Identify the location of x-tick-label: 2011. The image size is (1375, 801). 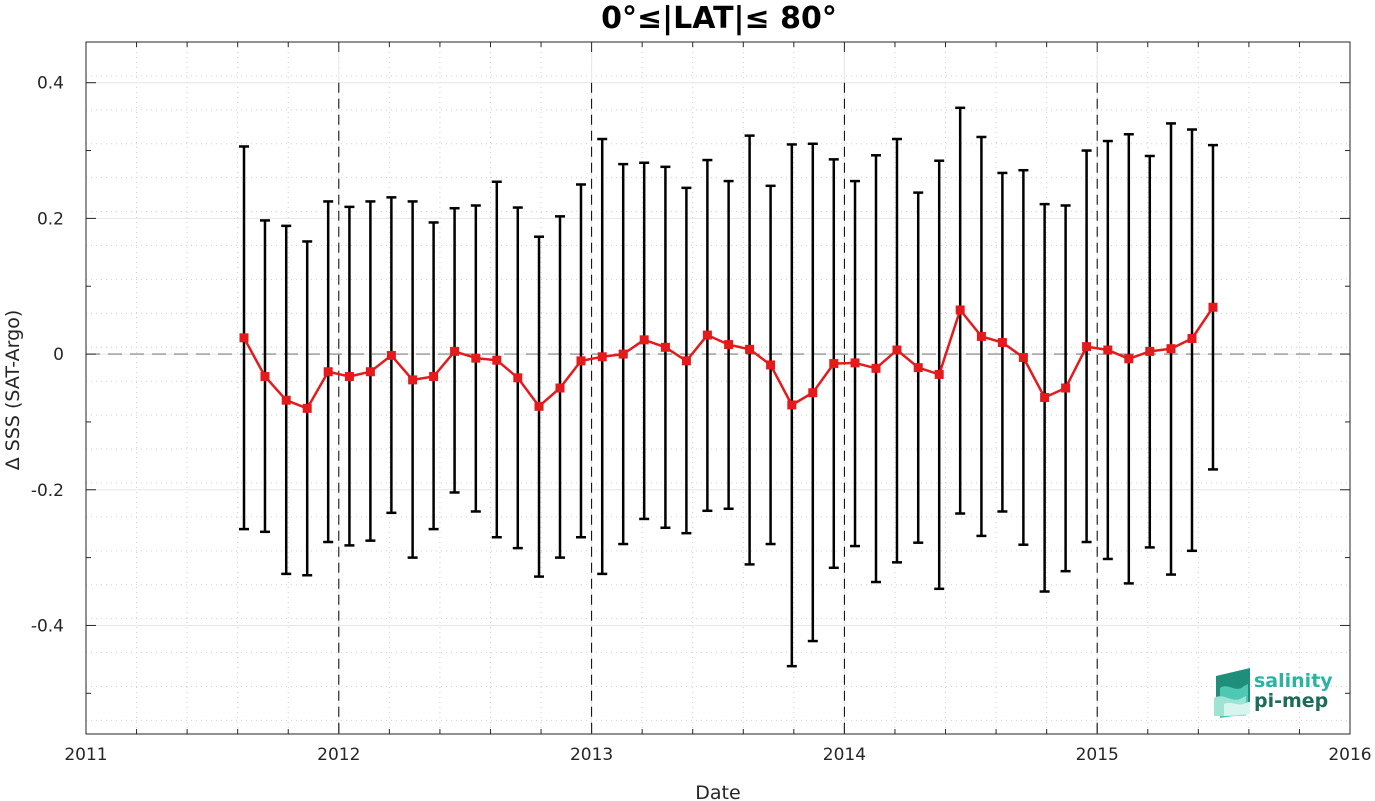
(85, 755).